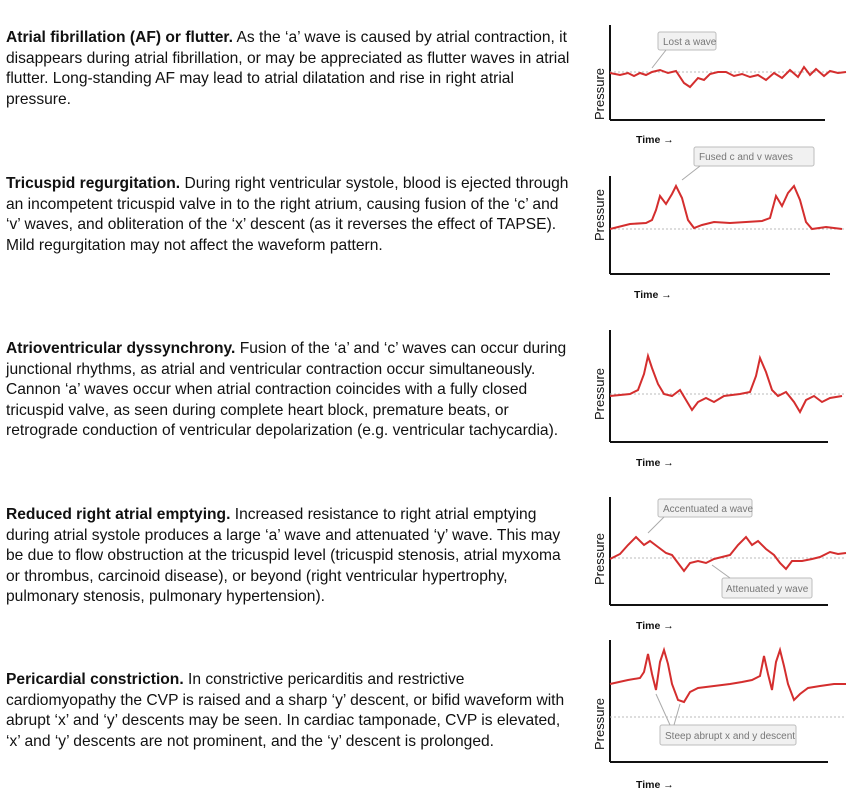  What do you see at coordinates (727, 675) in the screenshot?
I see `panel-pc-waveform` at bounding box center [727, 675].